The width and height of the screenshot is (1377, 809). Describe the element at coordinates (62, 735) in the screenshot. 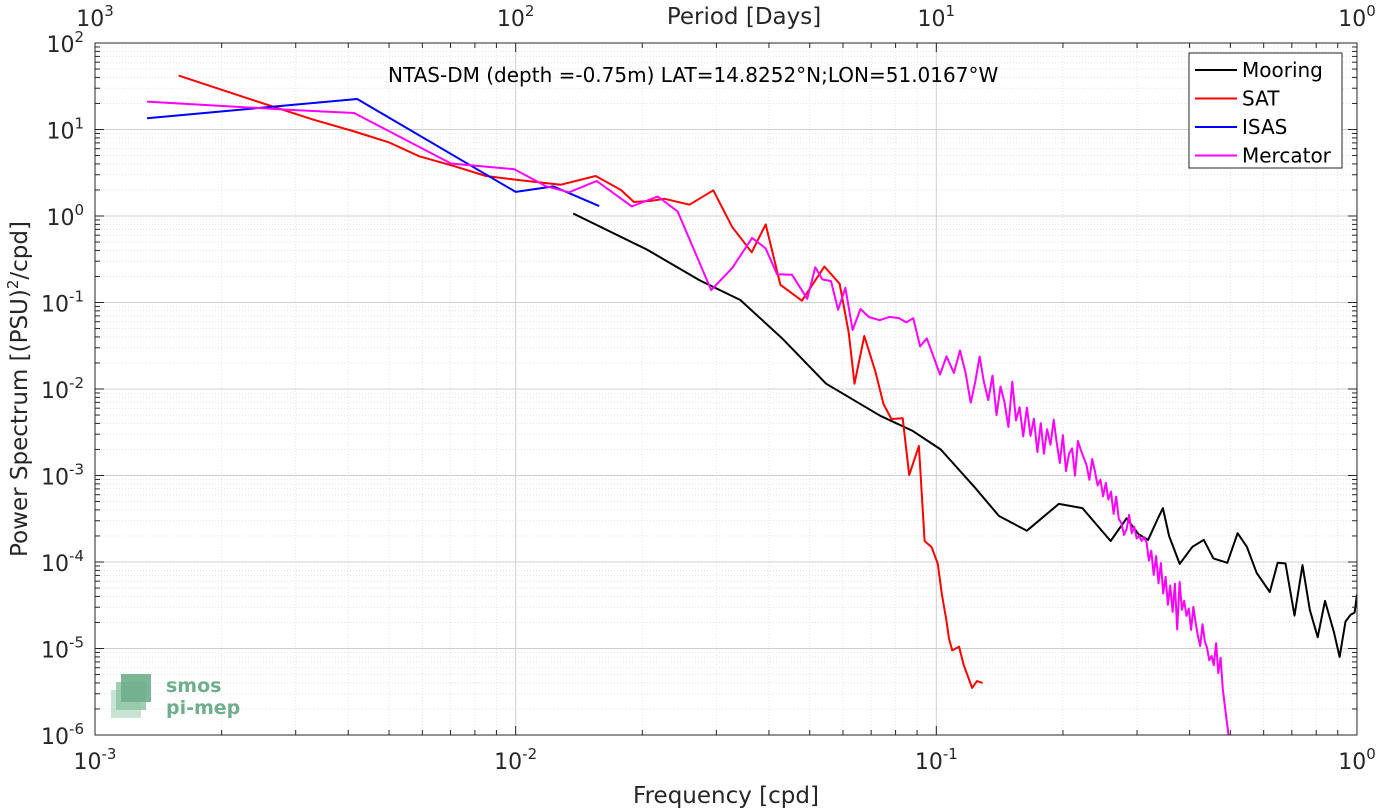

I see `y-tick-label: 10⁻⁶` at that location.